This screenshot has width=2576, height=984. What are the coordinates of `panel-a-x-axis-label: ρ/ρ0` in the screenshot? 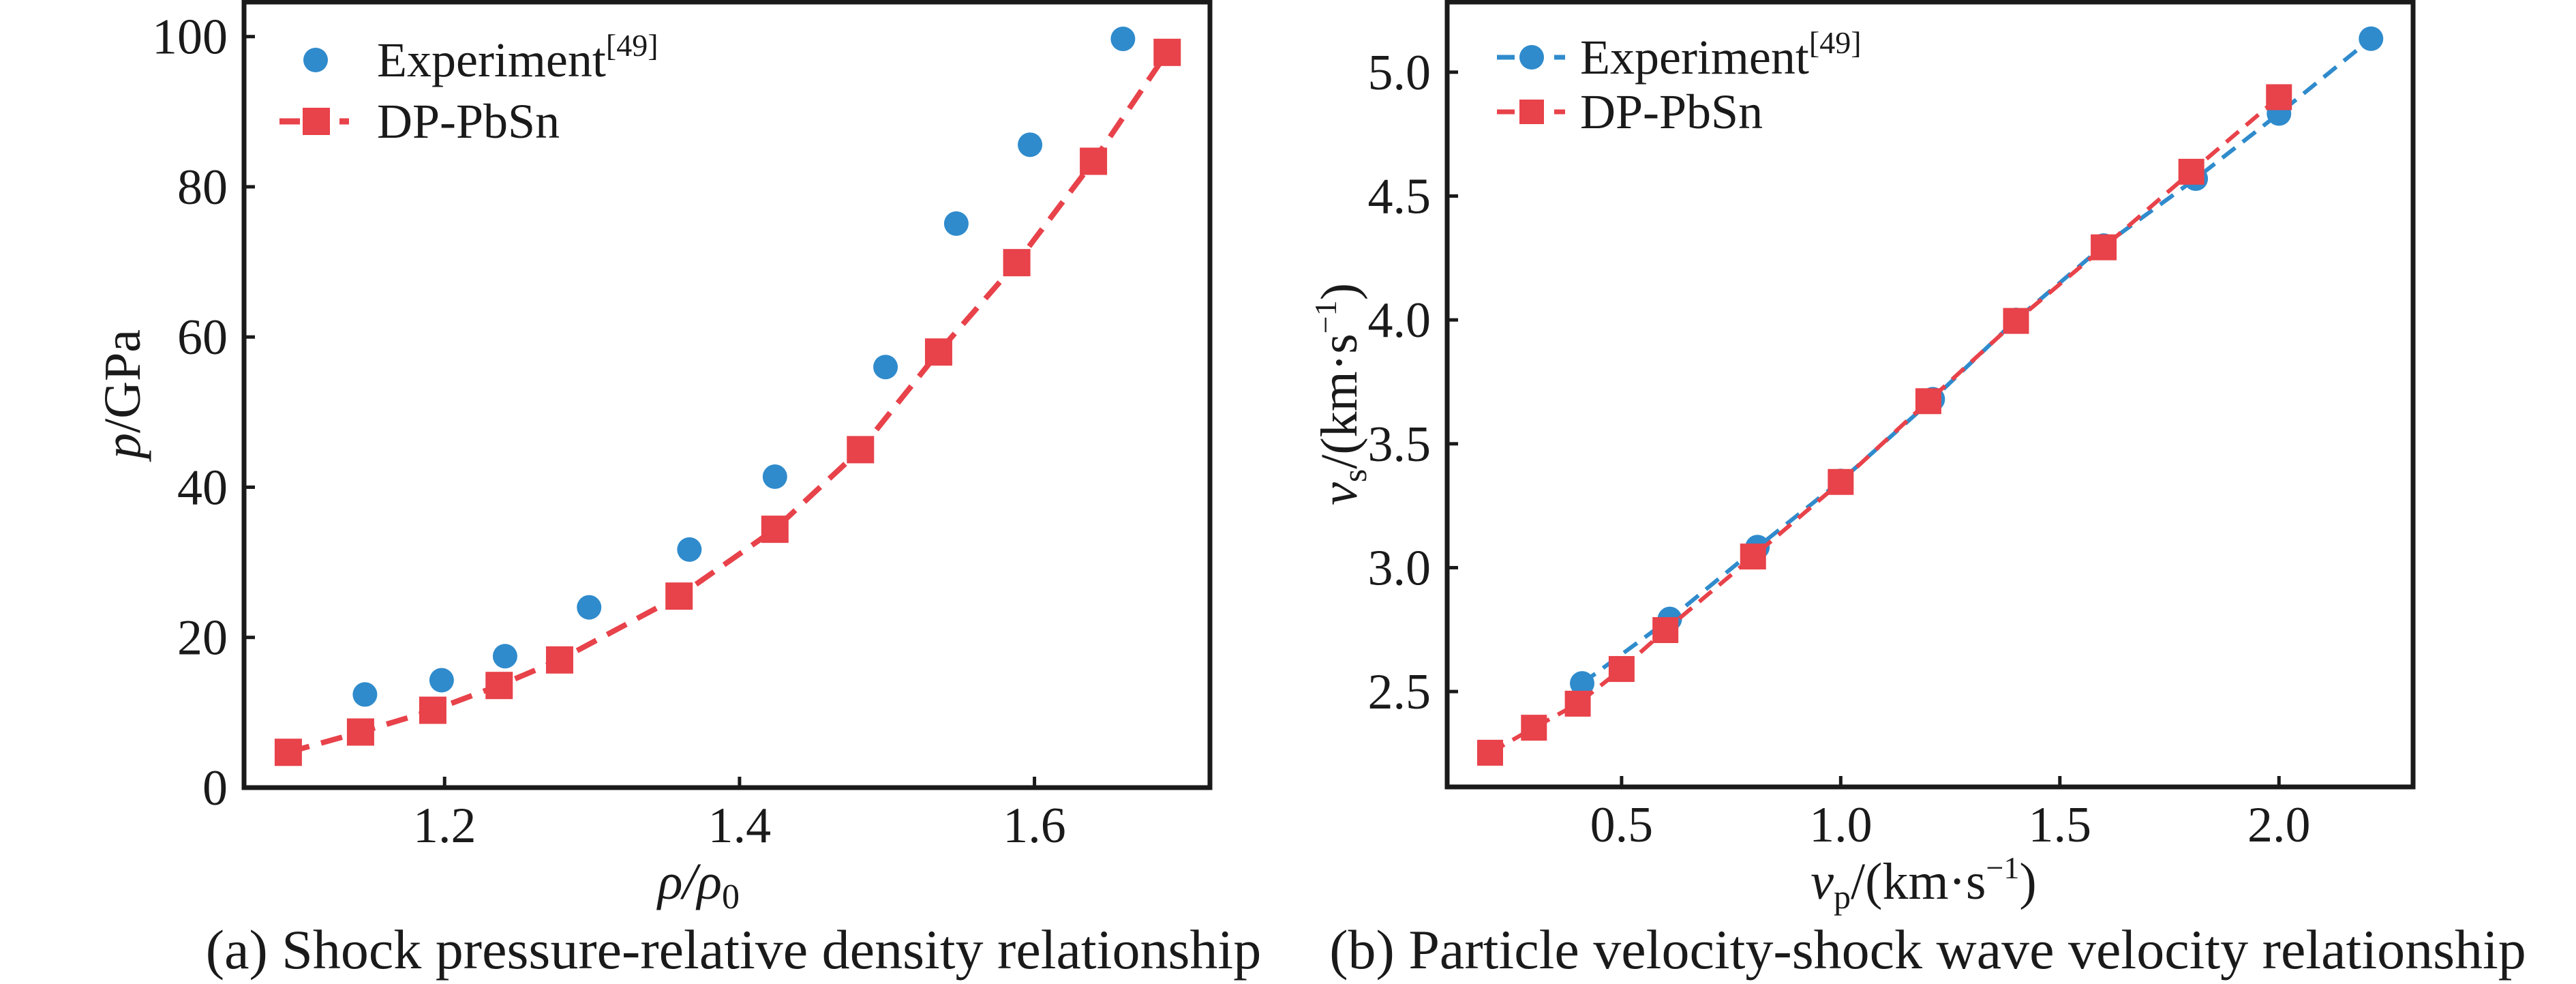 It's located at (698, 884).